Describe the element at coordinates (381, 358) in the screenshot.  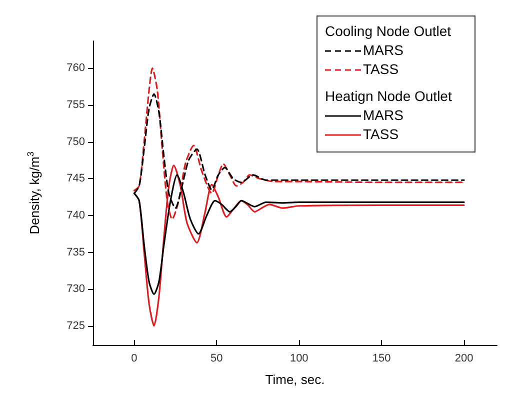
I see `x-tick-label: 150` at that location.